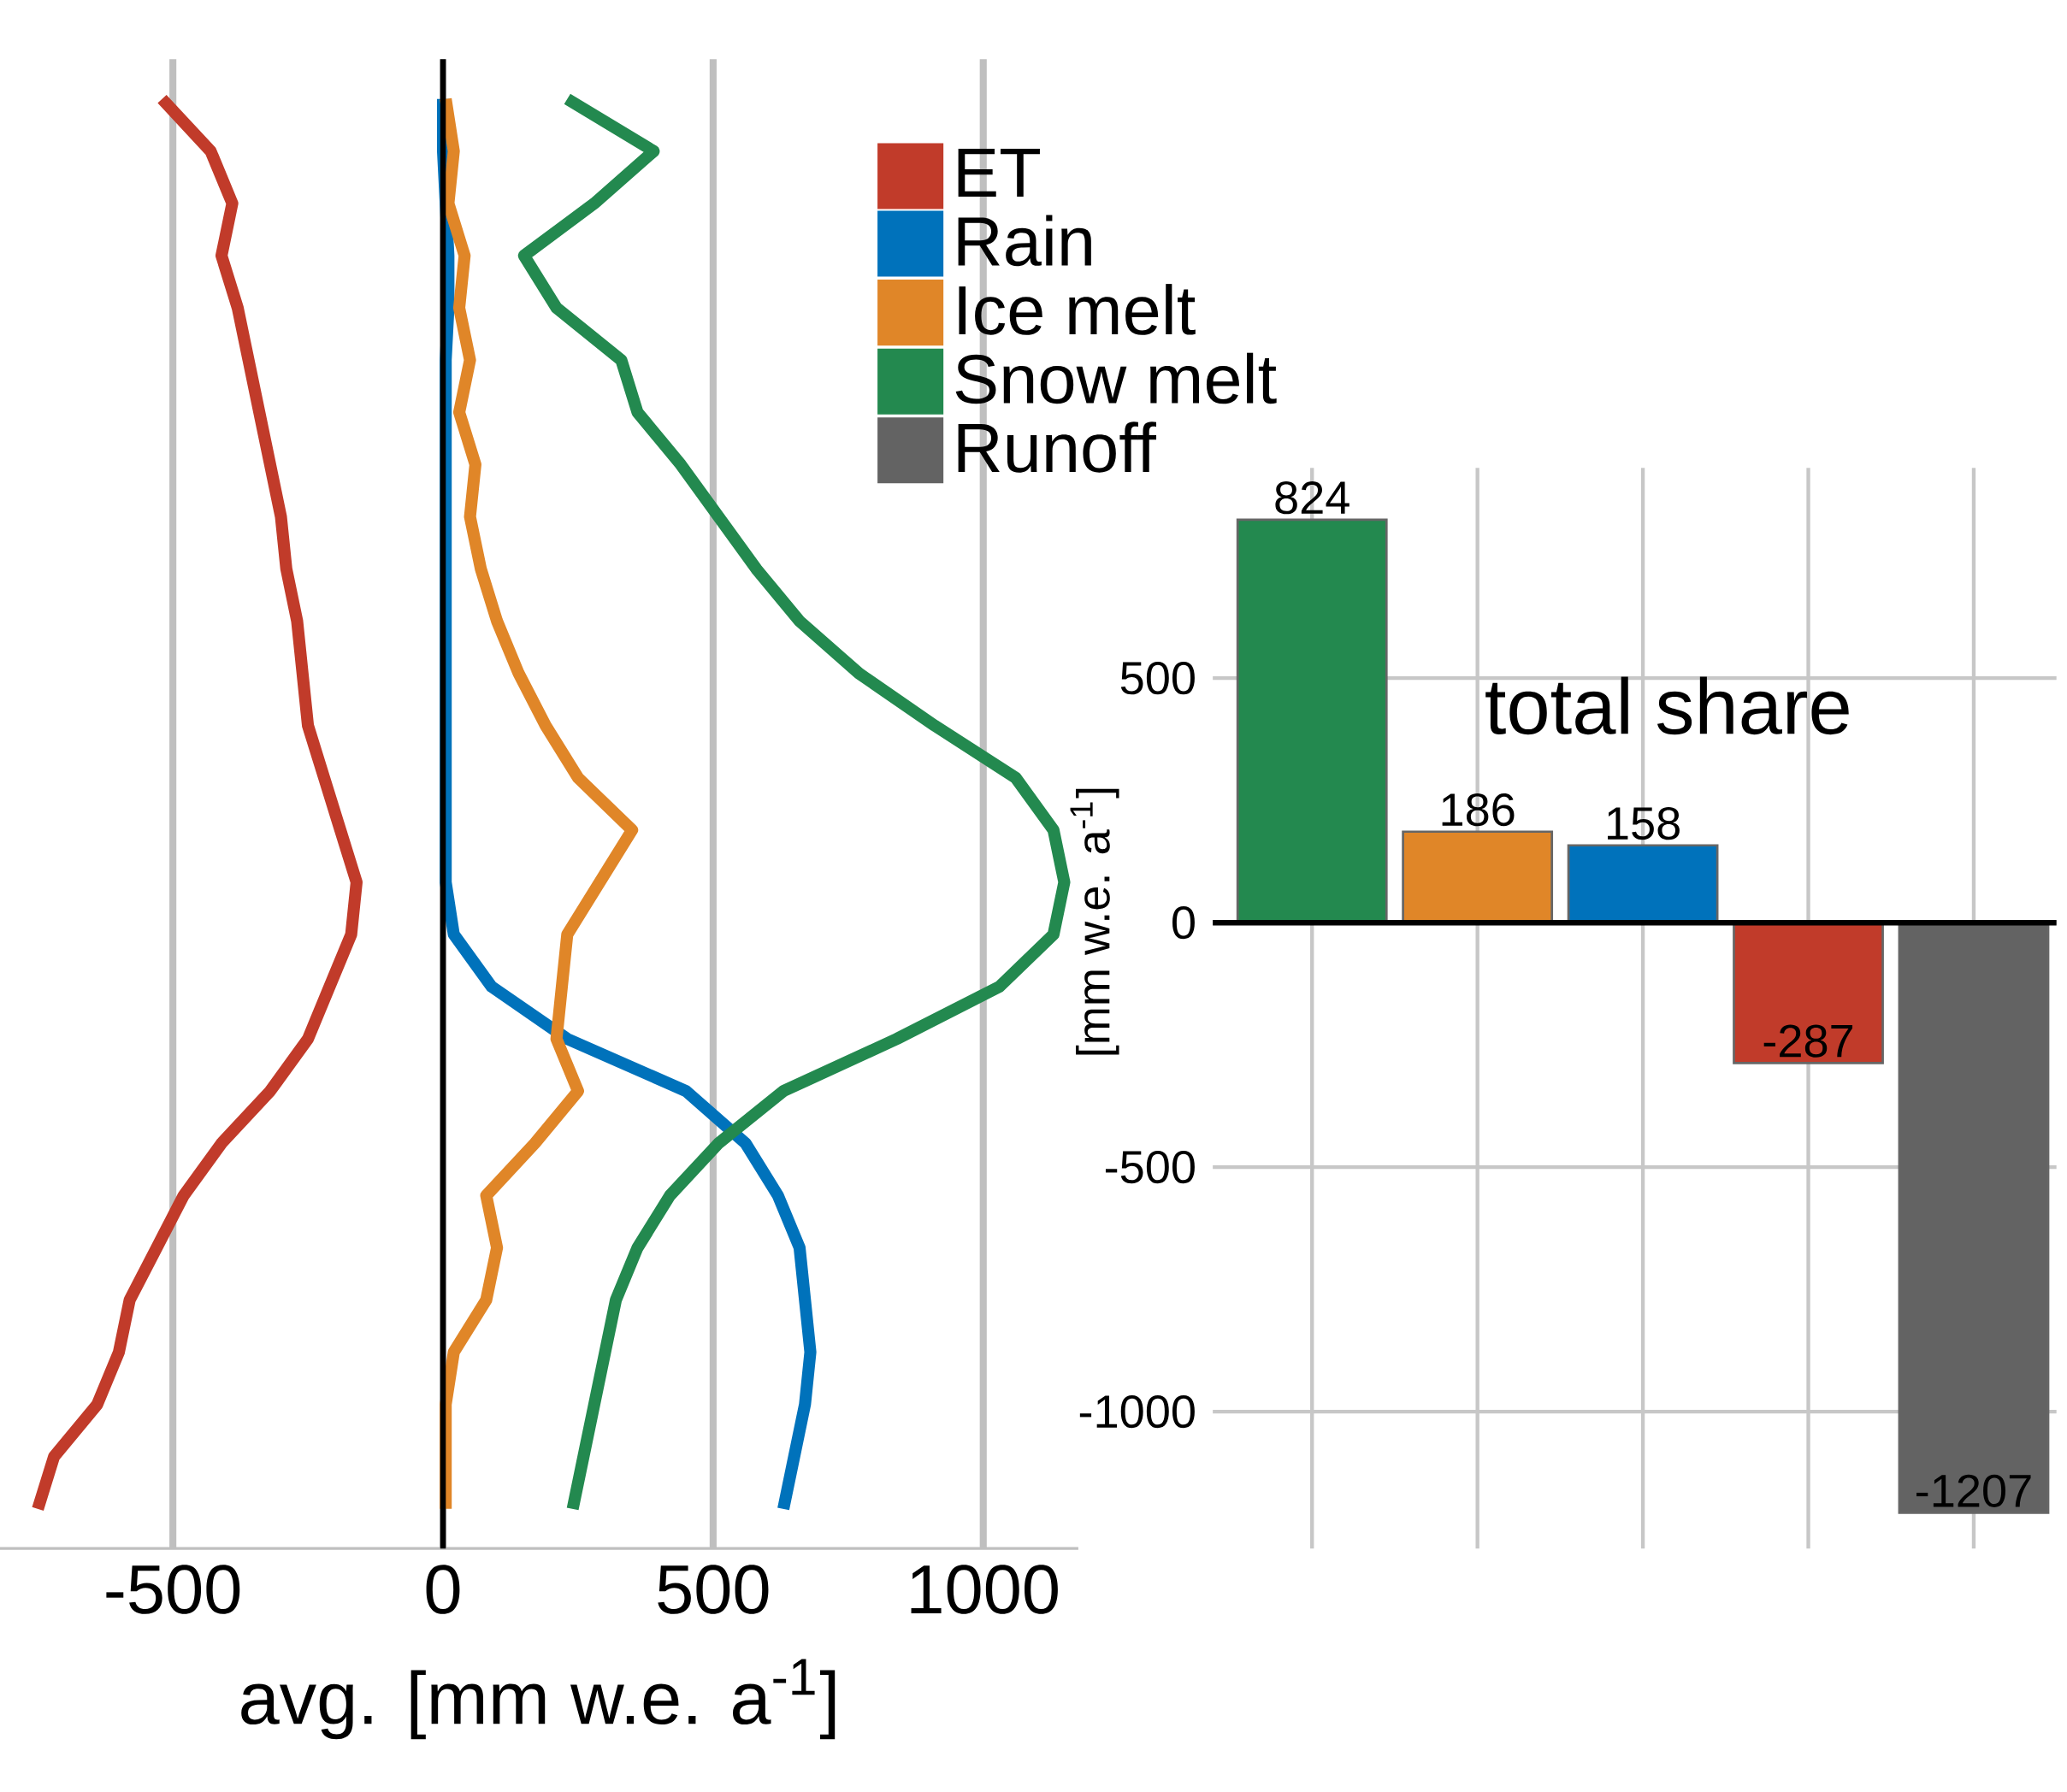 The image size is (2067, 1792). What do you see at coordinates (538, 1699) in the screenshot?
I see `x-axis-title: avg. [mm w.e. a$^{-1}$]` at bounding box center [538, 1699].